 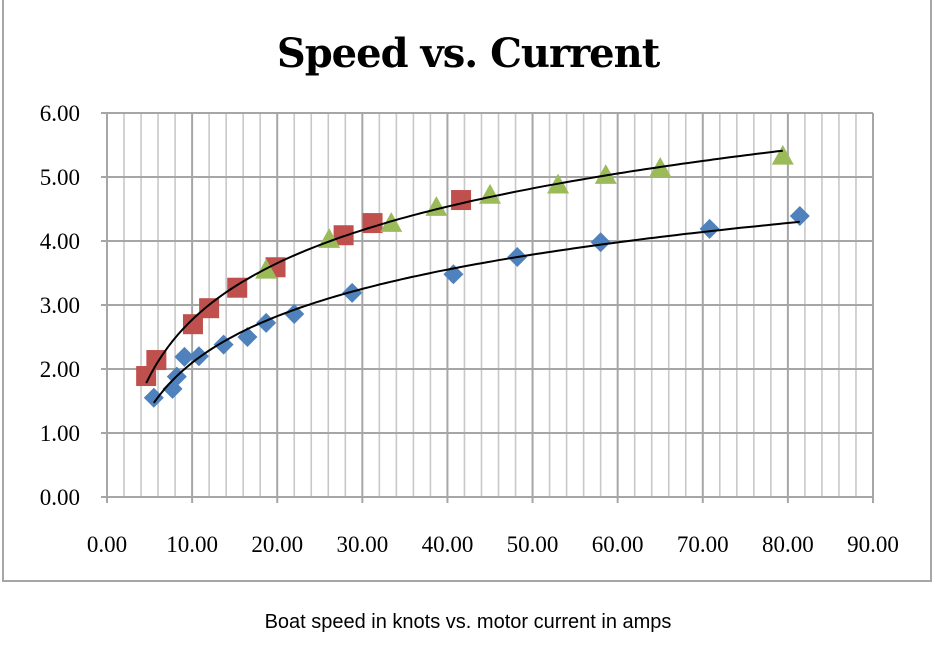 What do you see at coordinates (533, 544) in the screenshot?
I see `x-tick-label: 50.00` at bounding box center [533, 544].